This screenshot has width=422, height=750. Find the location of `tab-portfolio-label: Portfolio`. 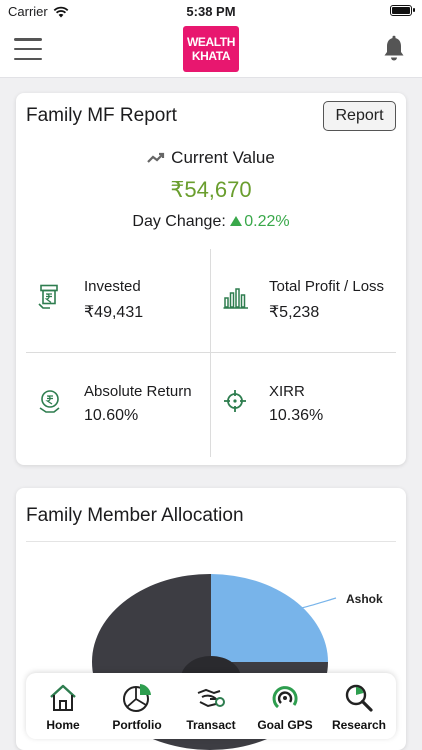

tab-portfolio-label: Portfolio is located at coordinates (137, 725).